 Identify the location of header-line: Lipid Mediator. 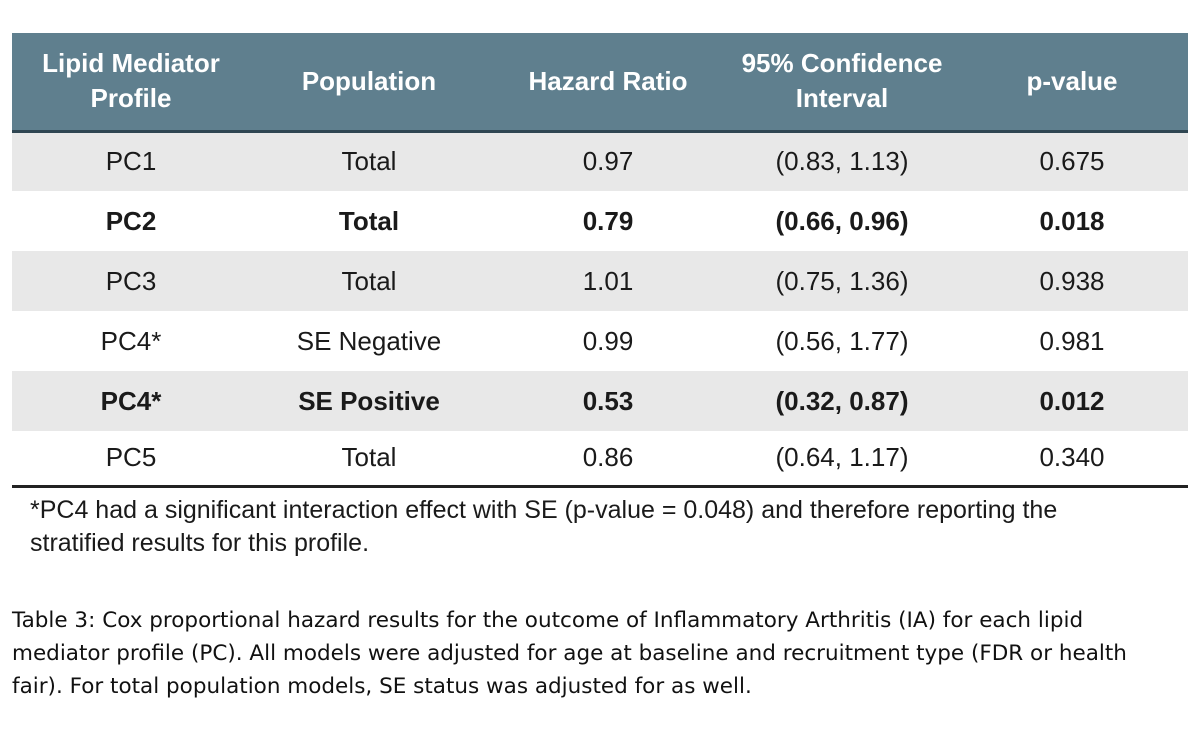
(131, 63).